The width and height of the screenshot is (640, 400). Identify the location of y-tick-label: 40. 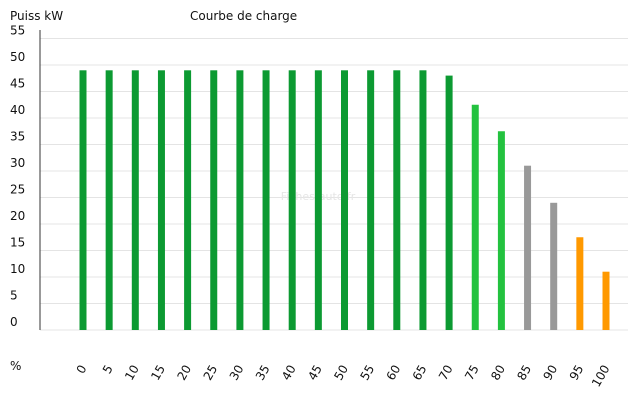
(17, 110).